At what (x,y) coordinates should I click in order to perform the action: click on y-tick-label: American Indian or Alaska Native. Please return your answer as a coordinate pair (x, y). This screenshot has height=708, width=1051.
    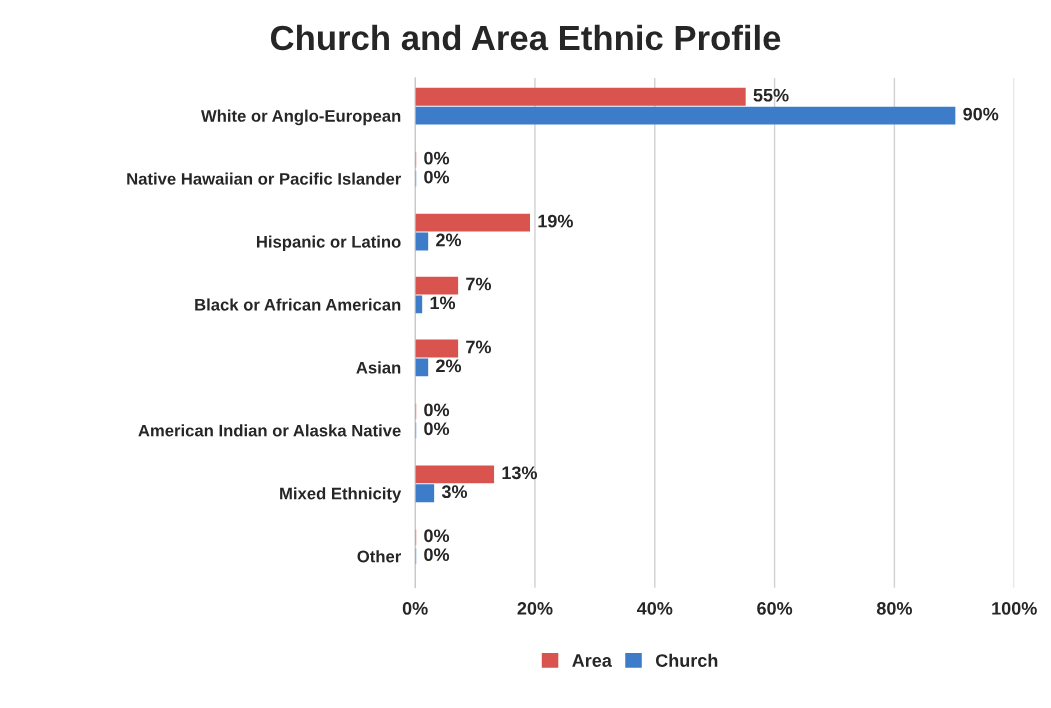
    Looking at the image, I should click on (269, 430).